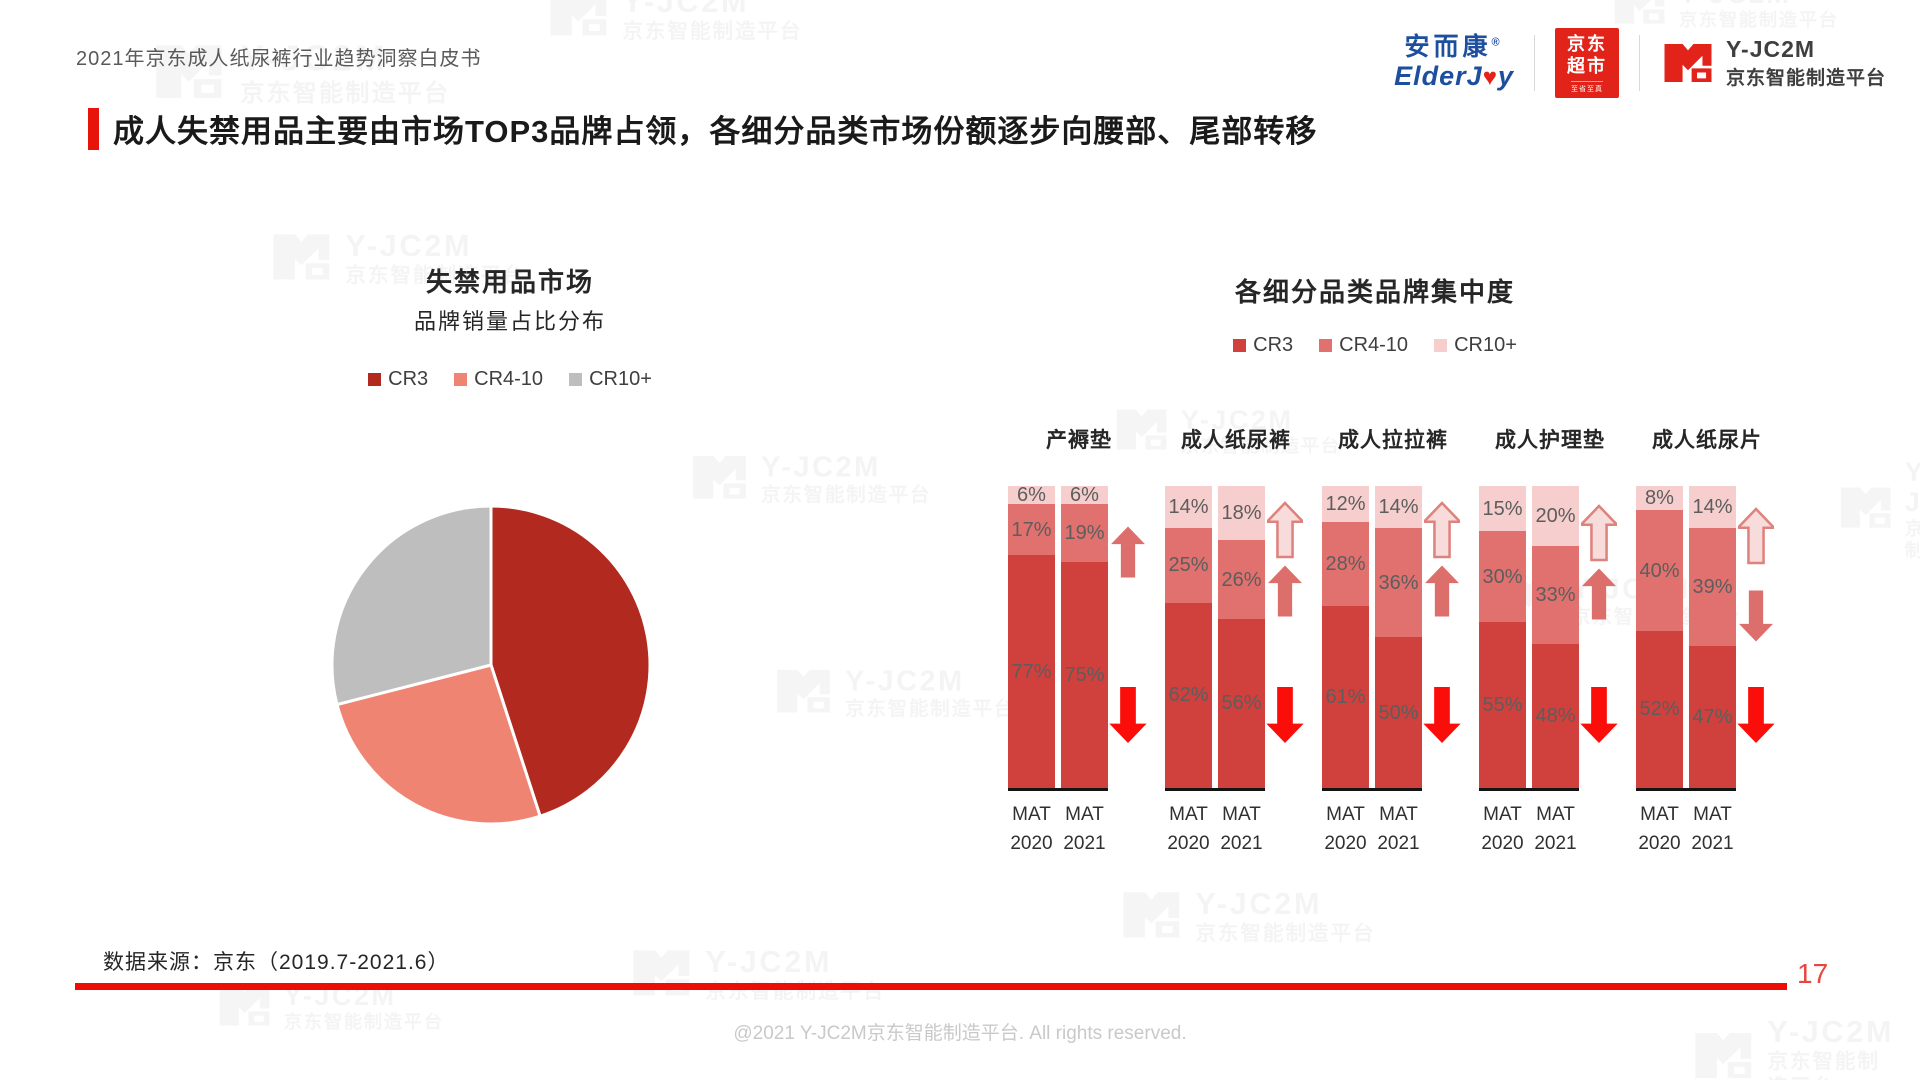 The width and height of the screenshot is (1920, 1080). Describe the element at coordinates (1688, 63) in the screenshot. I see `yjc2m-logo-icon` at that location.